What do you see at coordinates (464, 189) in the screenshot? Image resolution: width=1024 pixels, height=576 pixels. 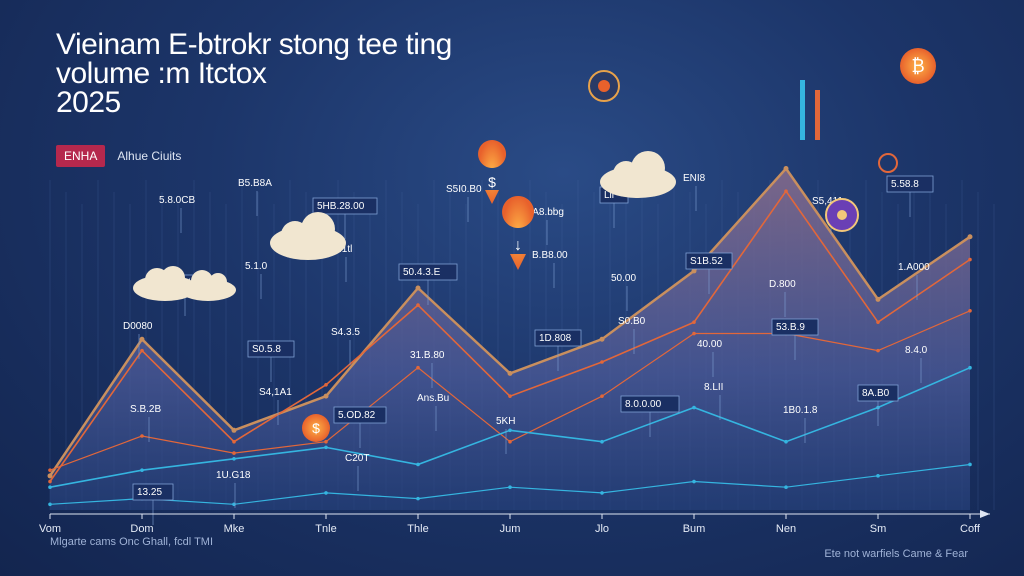 I see `annotation-text: S5I0.B0` at bounding box center [464, 189].